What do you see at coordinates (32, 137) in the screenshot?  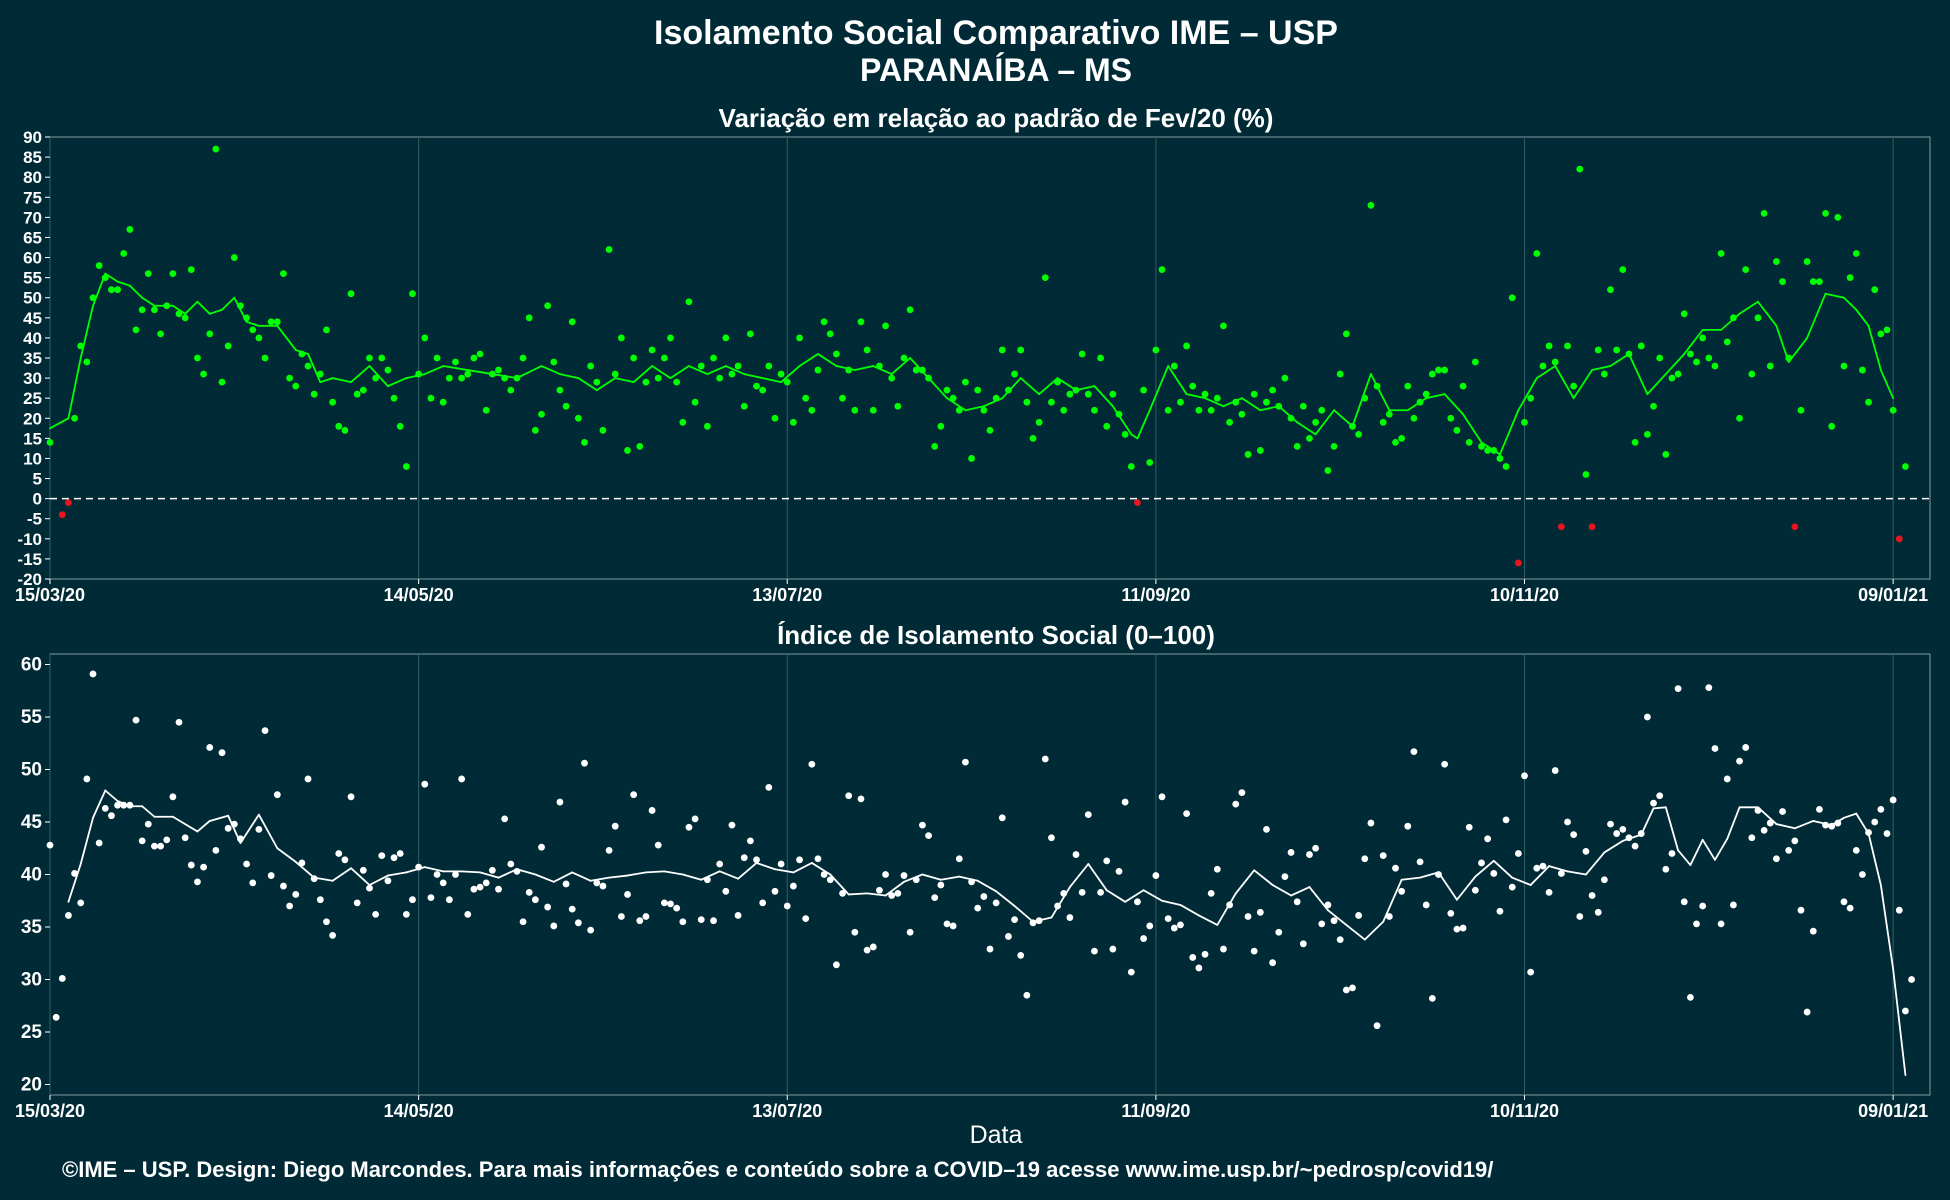 I see `y-tick-label: 90` at bounding box center [32, 137].